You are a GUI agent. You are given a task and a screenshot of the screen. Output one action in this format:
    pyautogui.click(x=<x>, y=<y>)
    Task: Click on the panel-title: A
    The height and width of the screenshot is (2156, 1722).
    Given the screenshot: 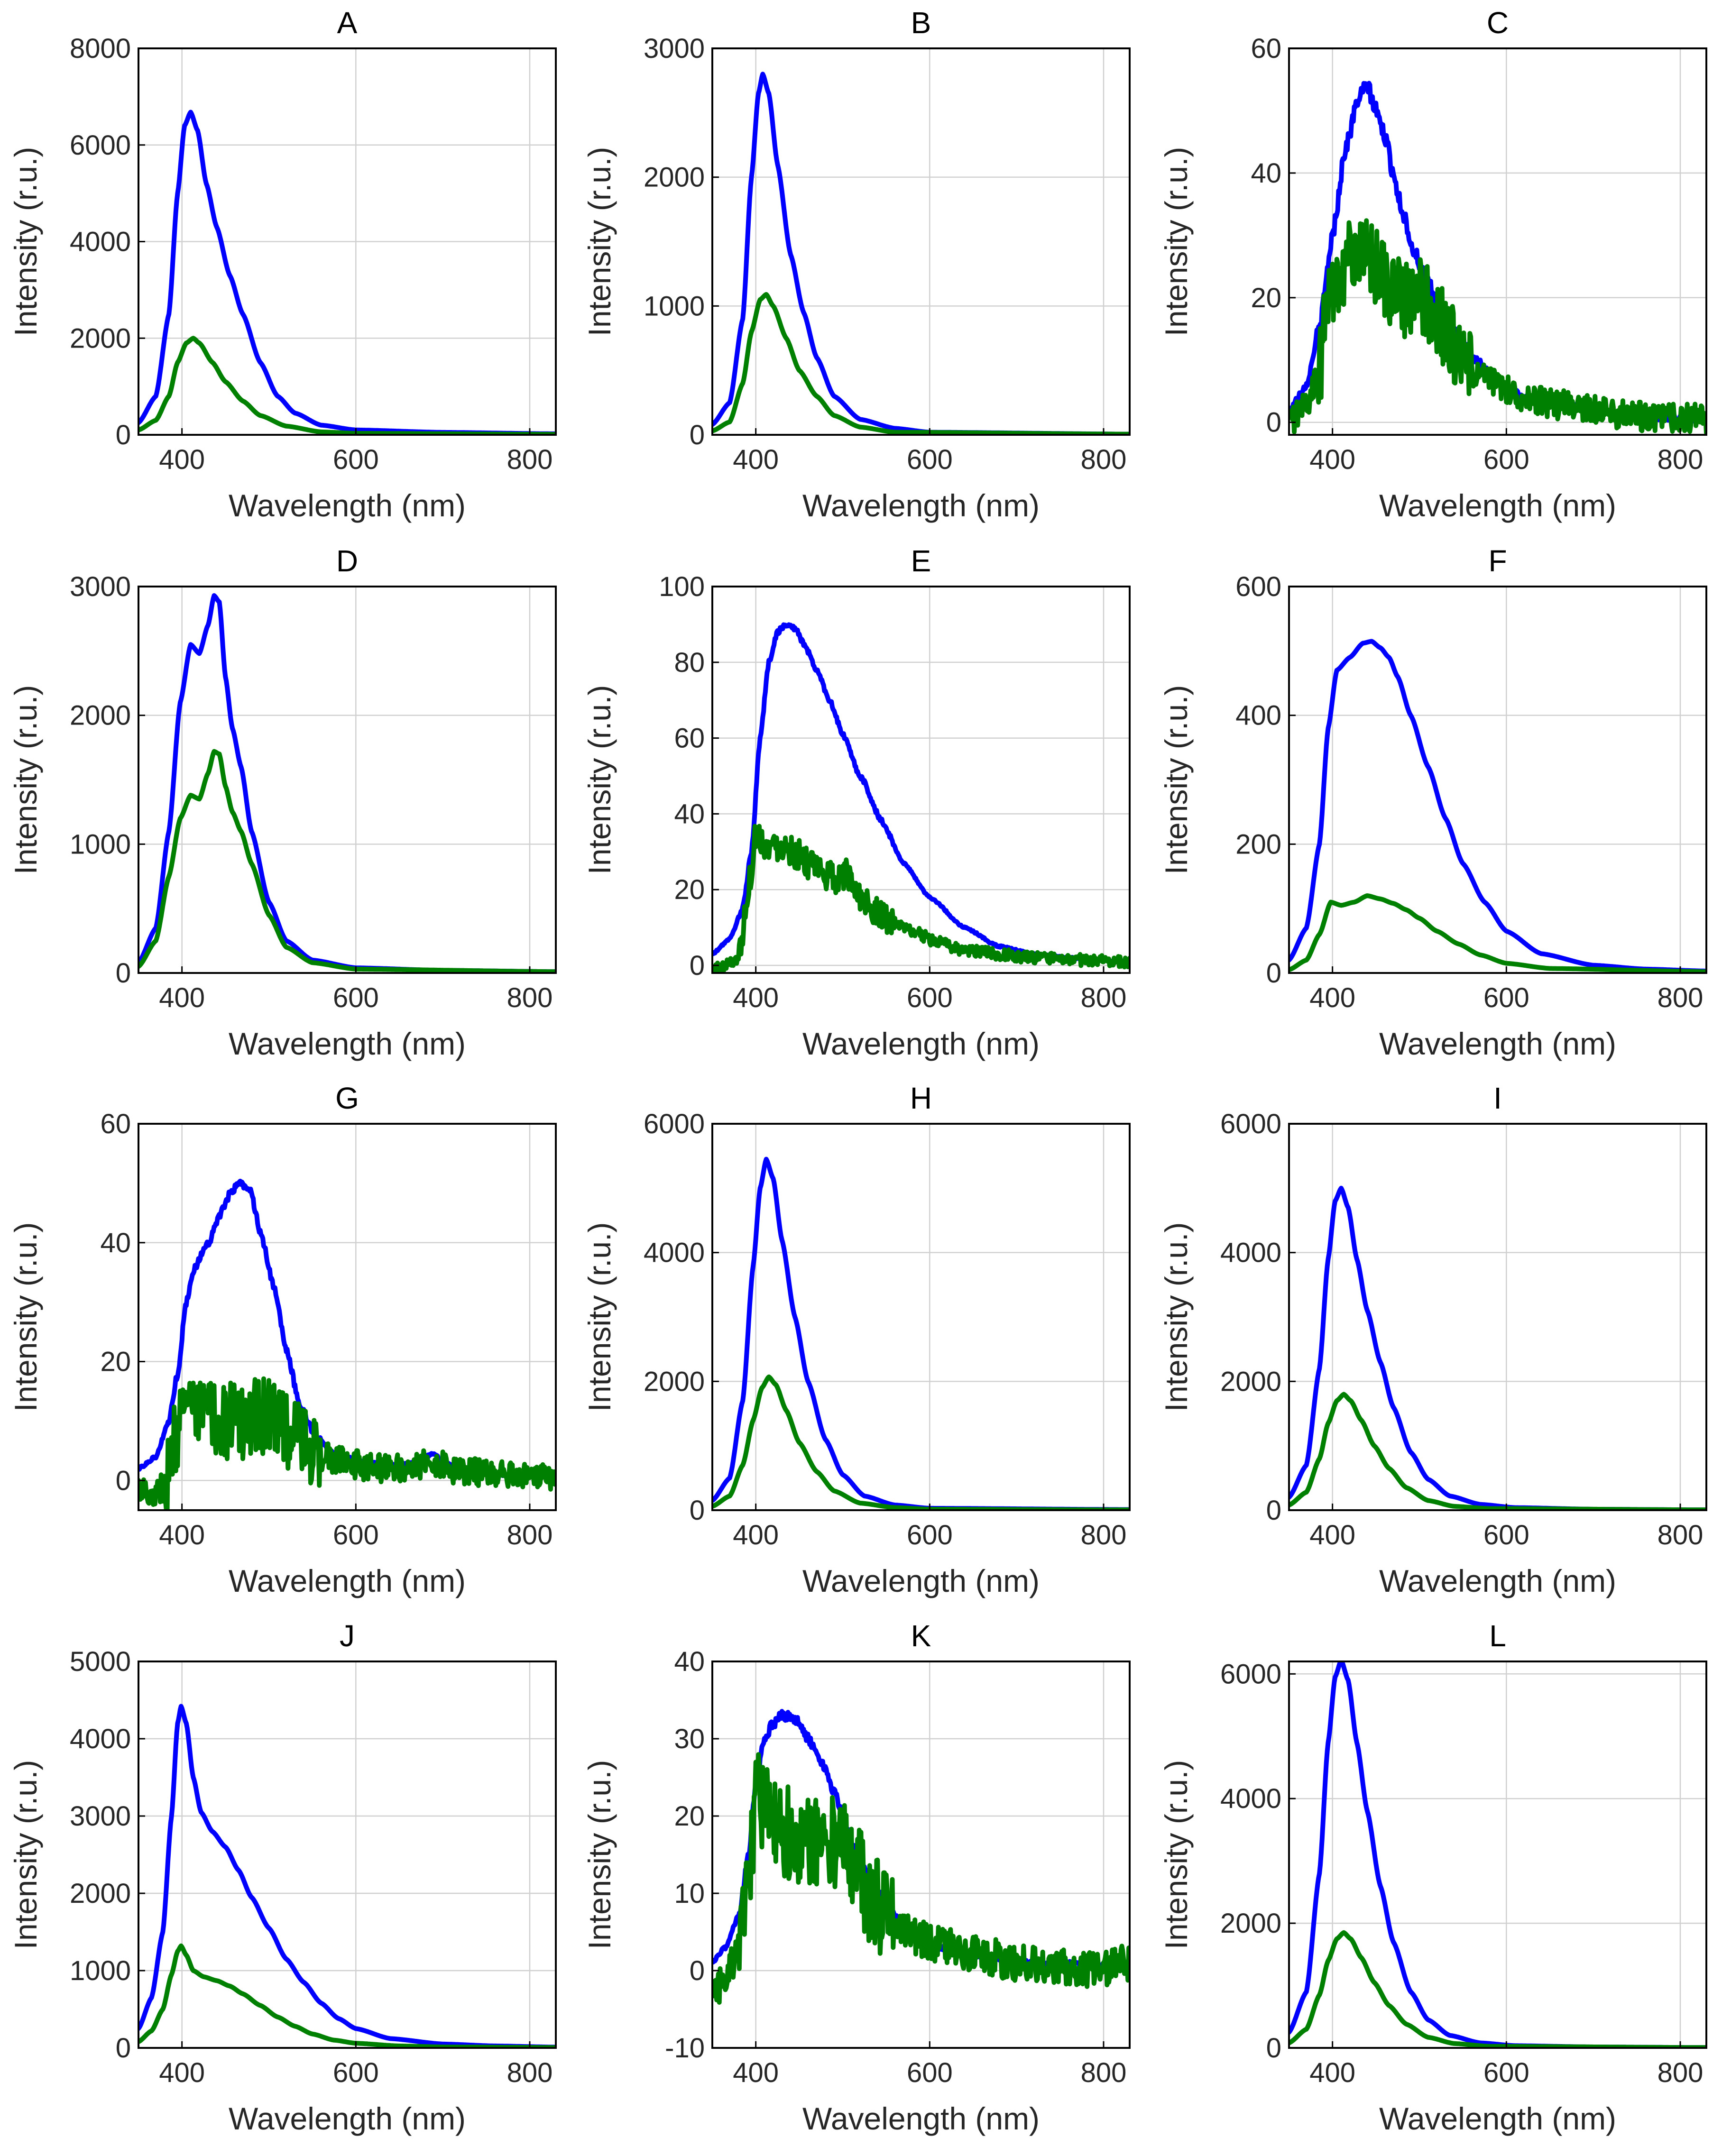 What is the action you would take?
    pyautogui.click(x=347, y=23)
    